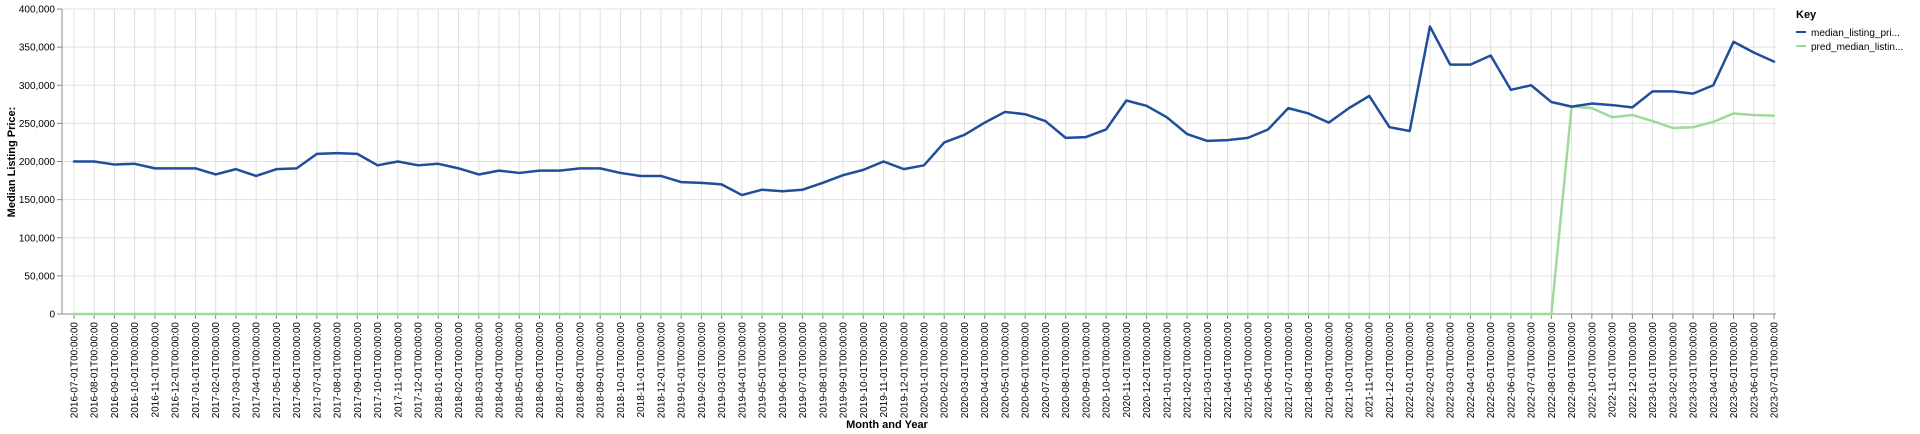  I want to click on x-tick-label: 2017-05-01T00:00:00, so click(277, 370).